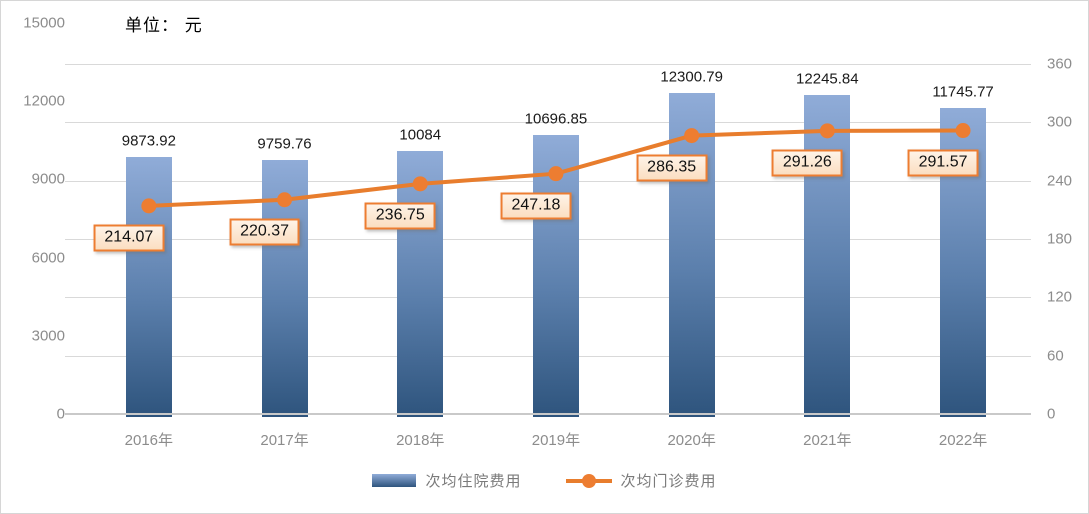 This screenshot has height=514, width=1089. I want to click on bar-2016年, so click(148, 286).